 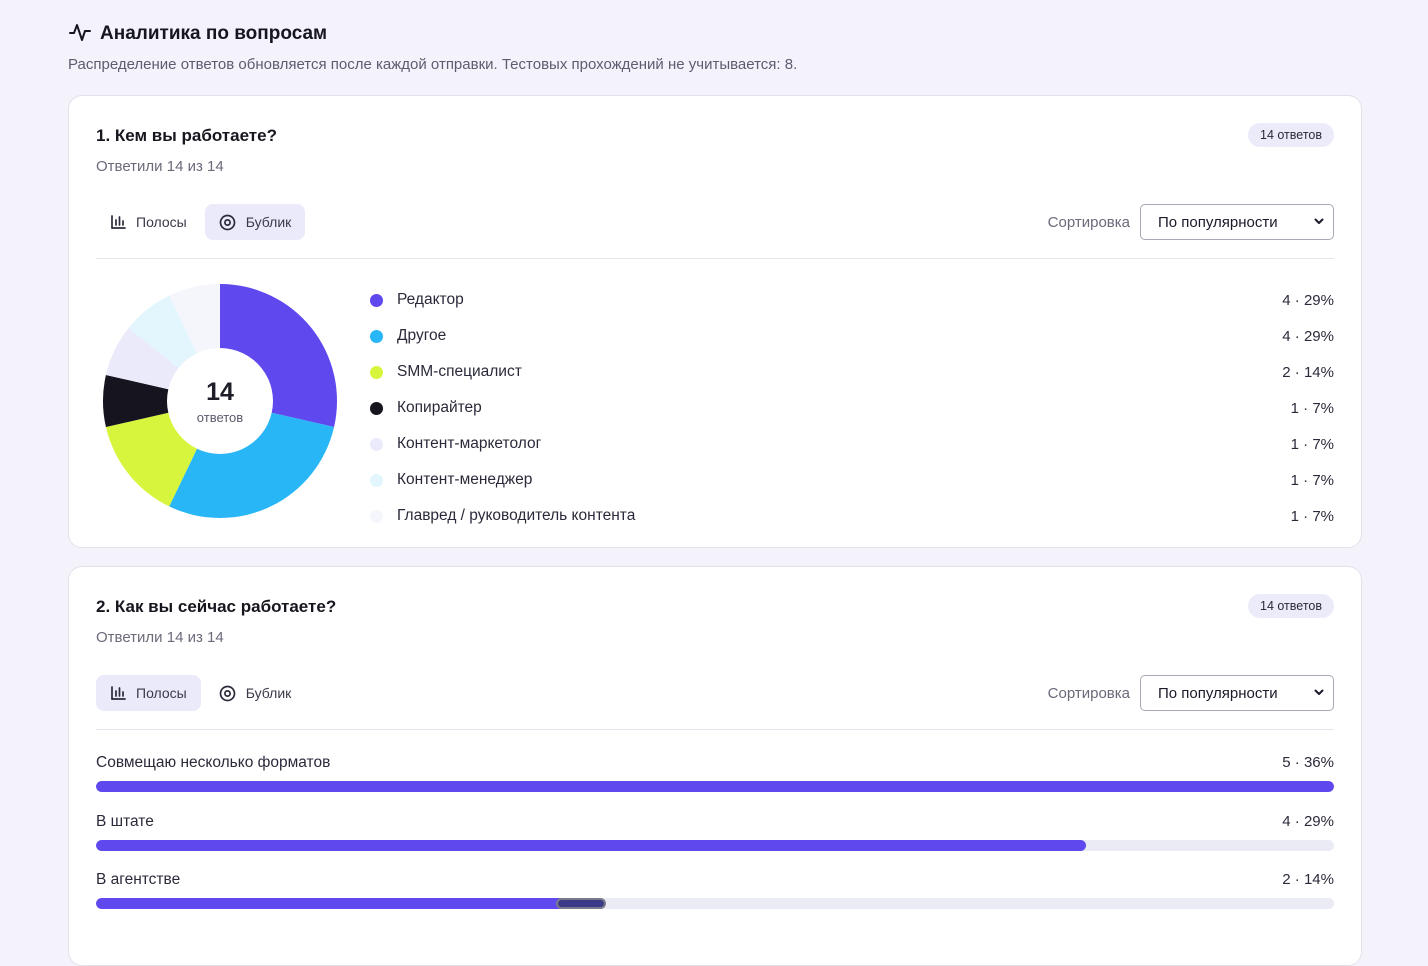 I want to click on bar-label: Совмещаю несколько форматов, so click(x=213, y=762).